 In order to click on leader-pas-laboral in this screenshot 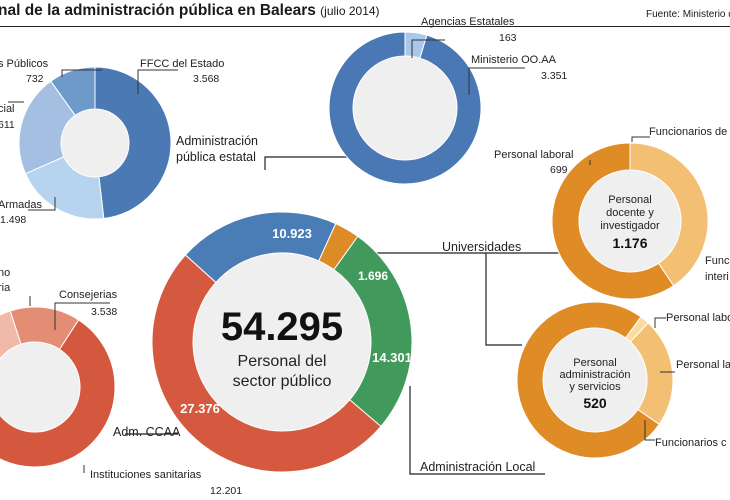, I will do `click(660, 322)`.